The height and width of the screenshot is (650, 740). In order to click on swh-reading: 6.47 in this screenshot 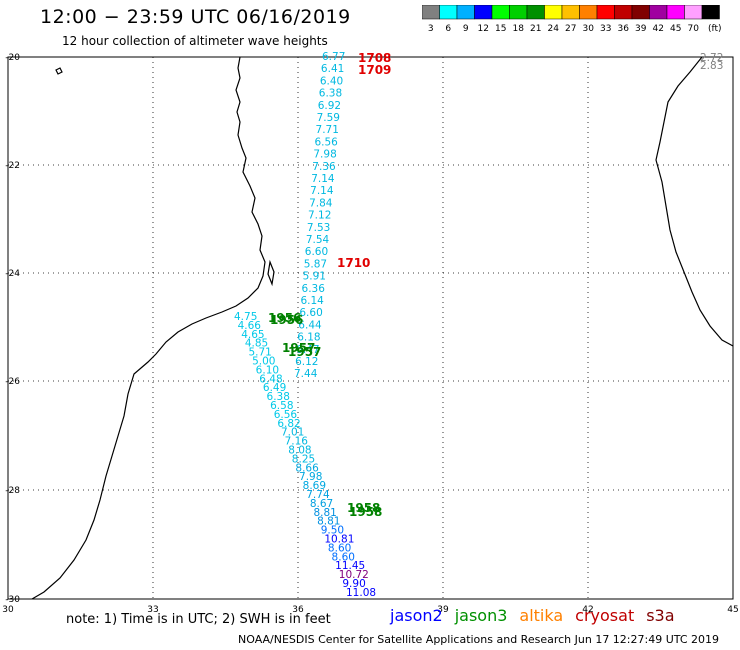, I will do `click(307, 350)`.